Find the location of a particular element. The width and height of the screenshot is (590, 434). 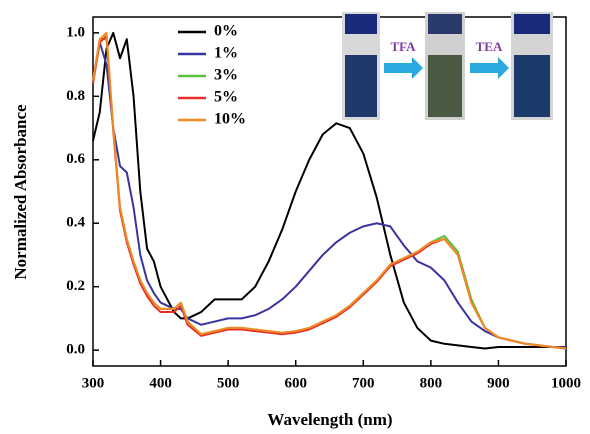

legend-label: 3% is located at coordinates (226, 75).